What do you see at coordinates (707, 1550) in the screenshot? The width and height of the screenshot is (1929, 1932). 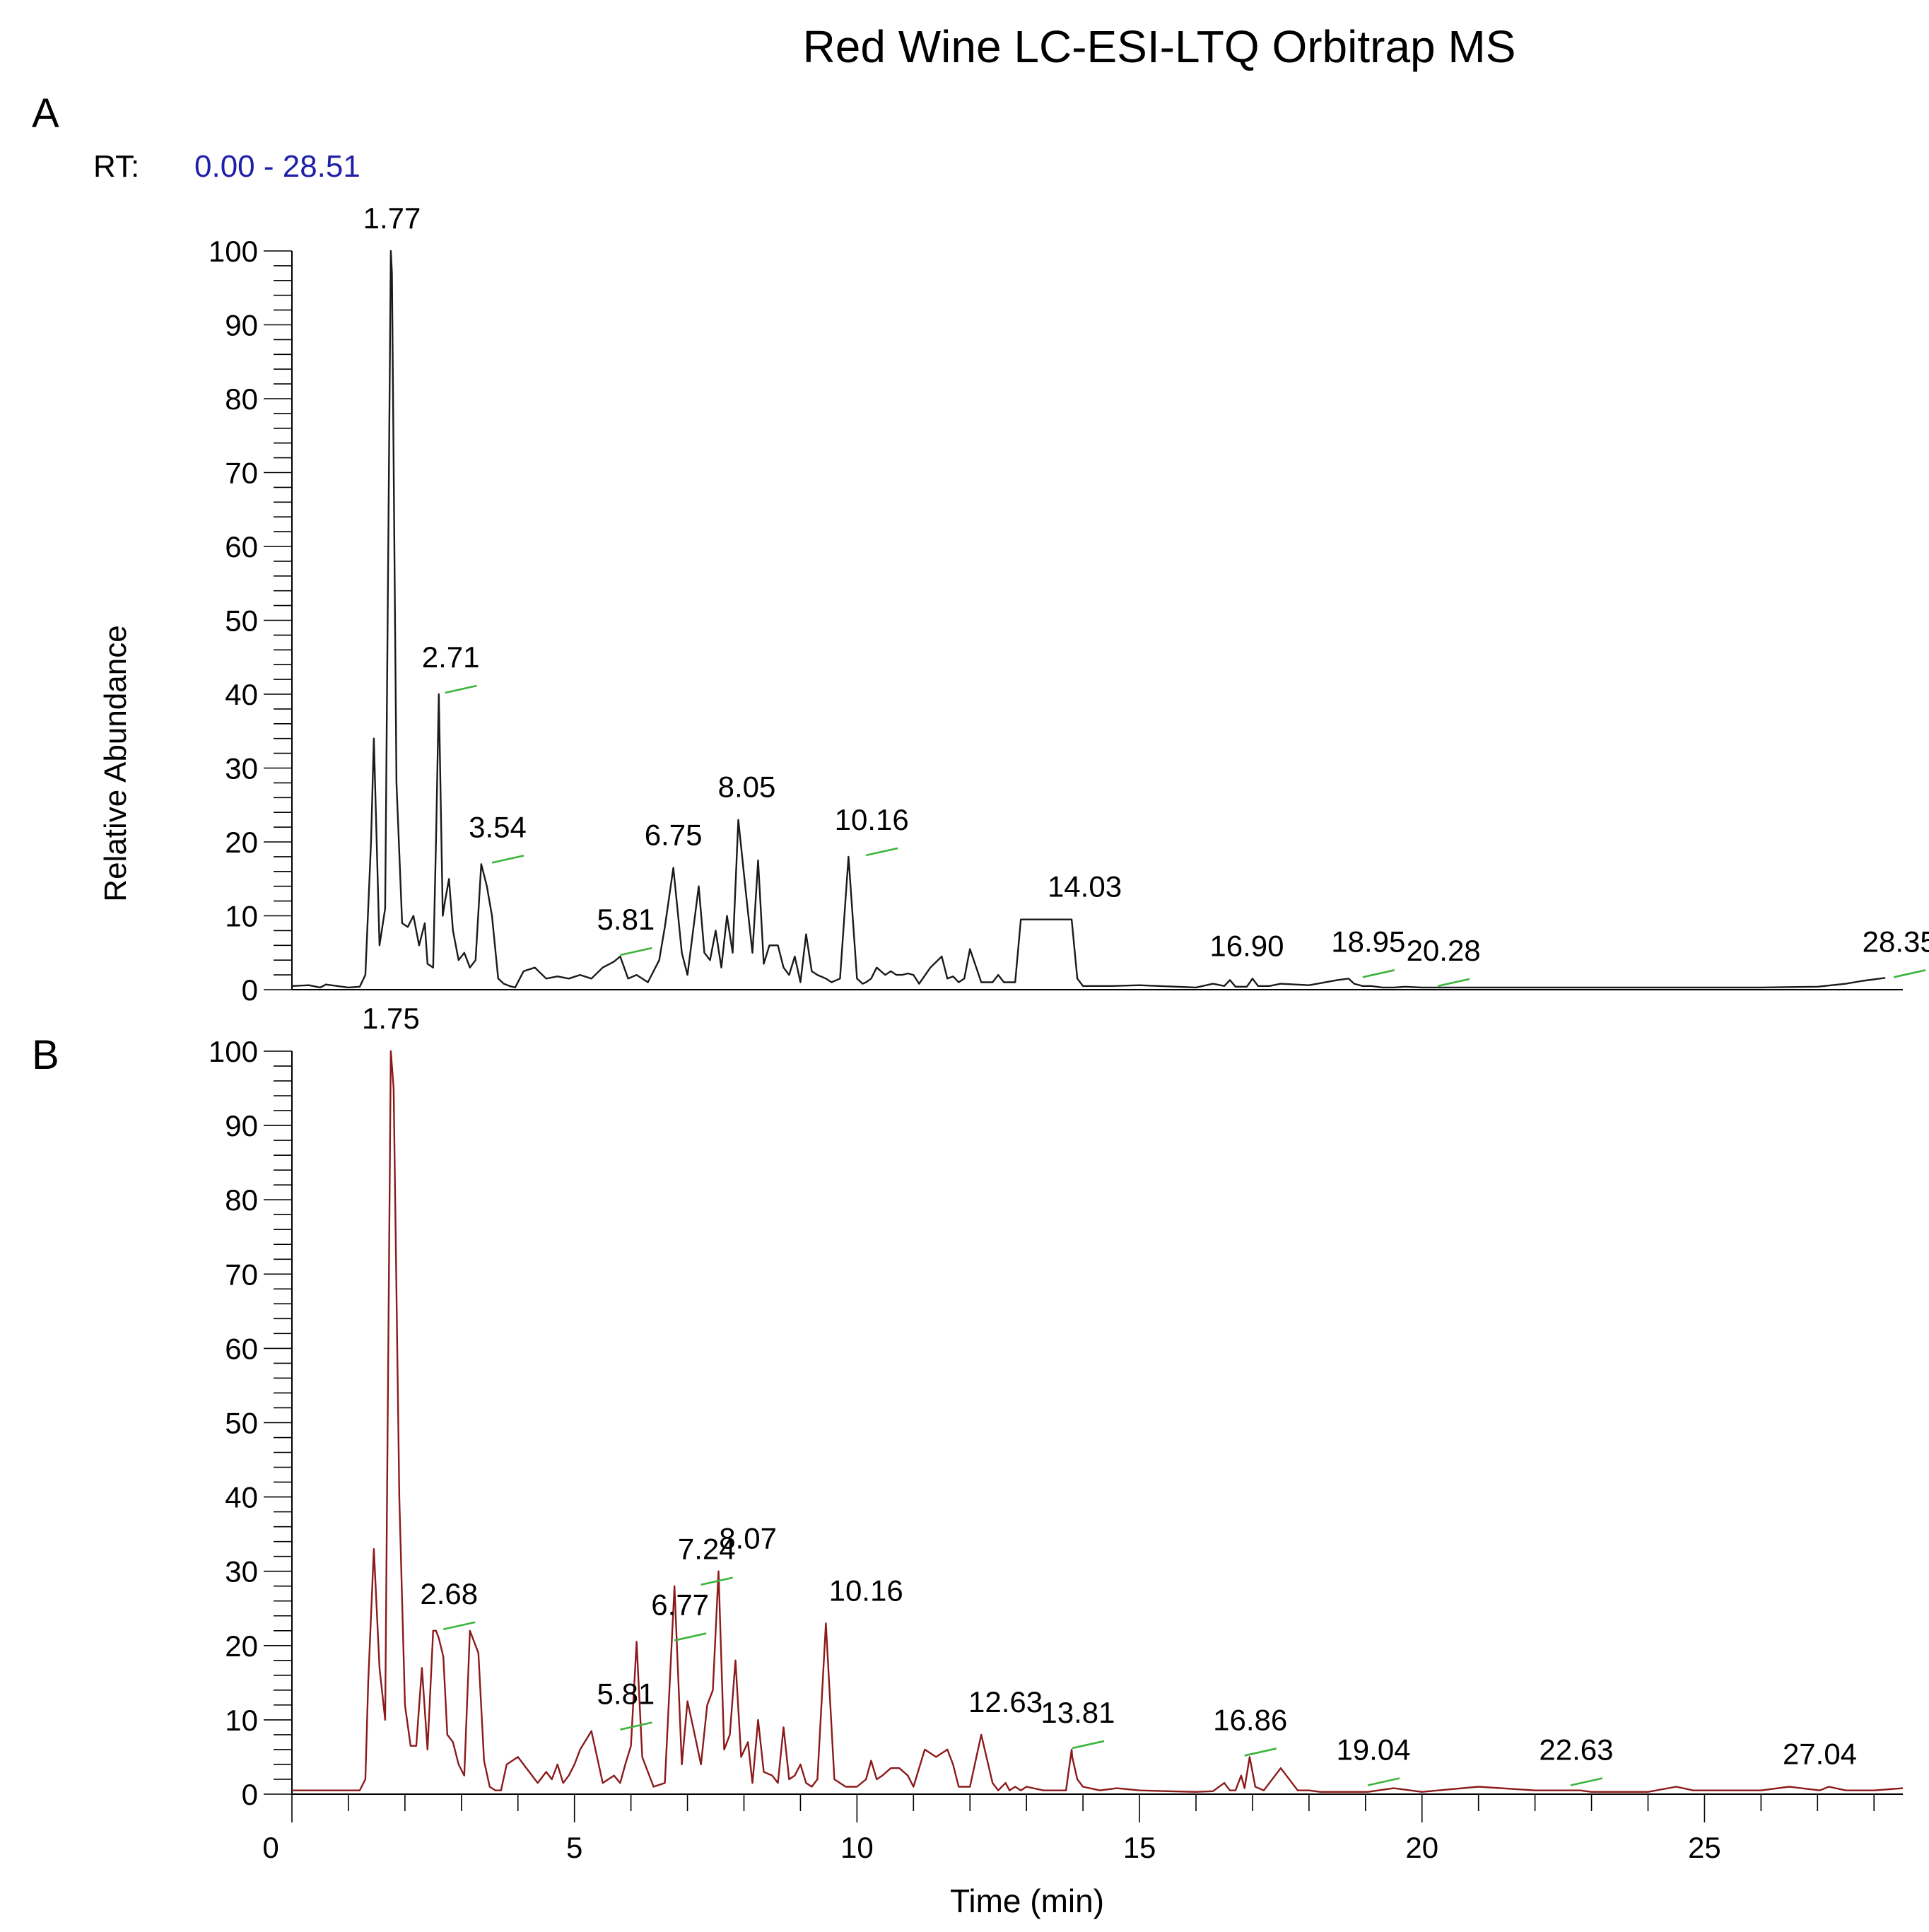 I see `peak-label: 7.24` at bounding box center [707, 1550].